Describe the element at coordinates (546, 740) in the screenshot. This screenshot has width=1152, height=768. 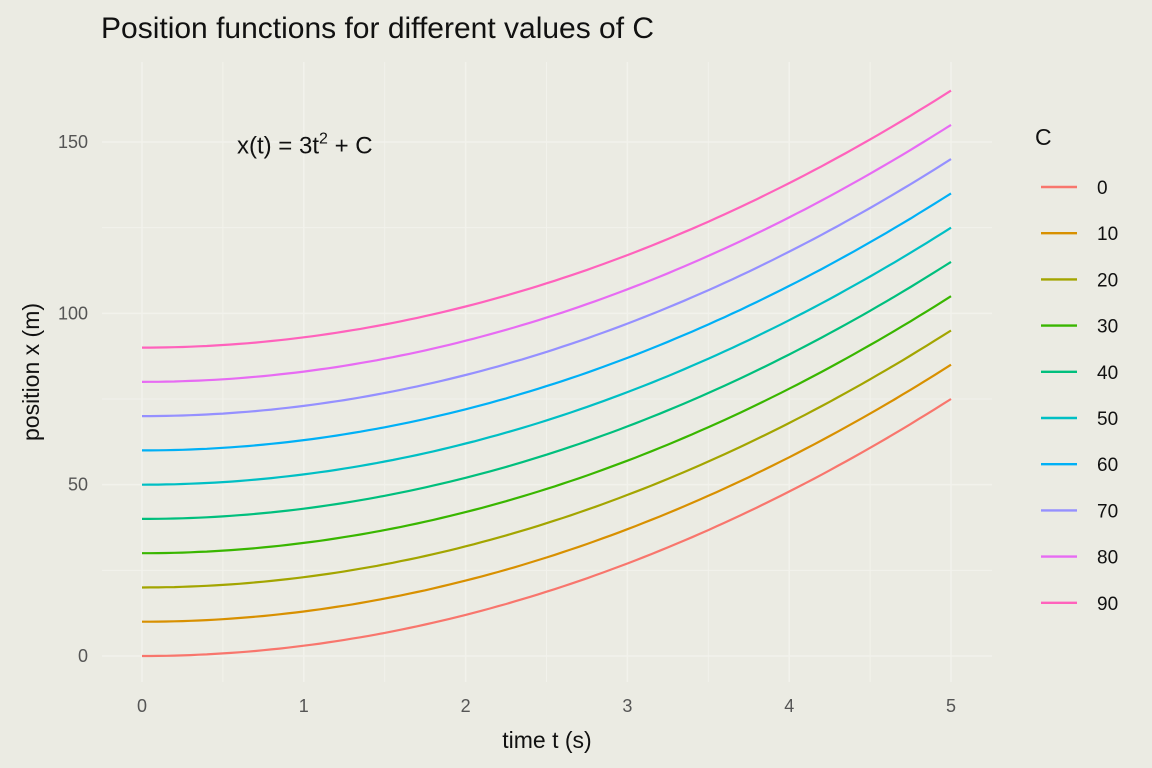
I see `x-axis-label: time t (s)` at that location.